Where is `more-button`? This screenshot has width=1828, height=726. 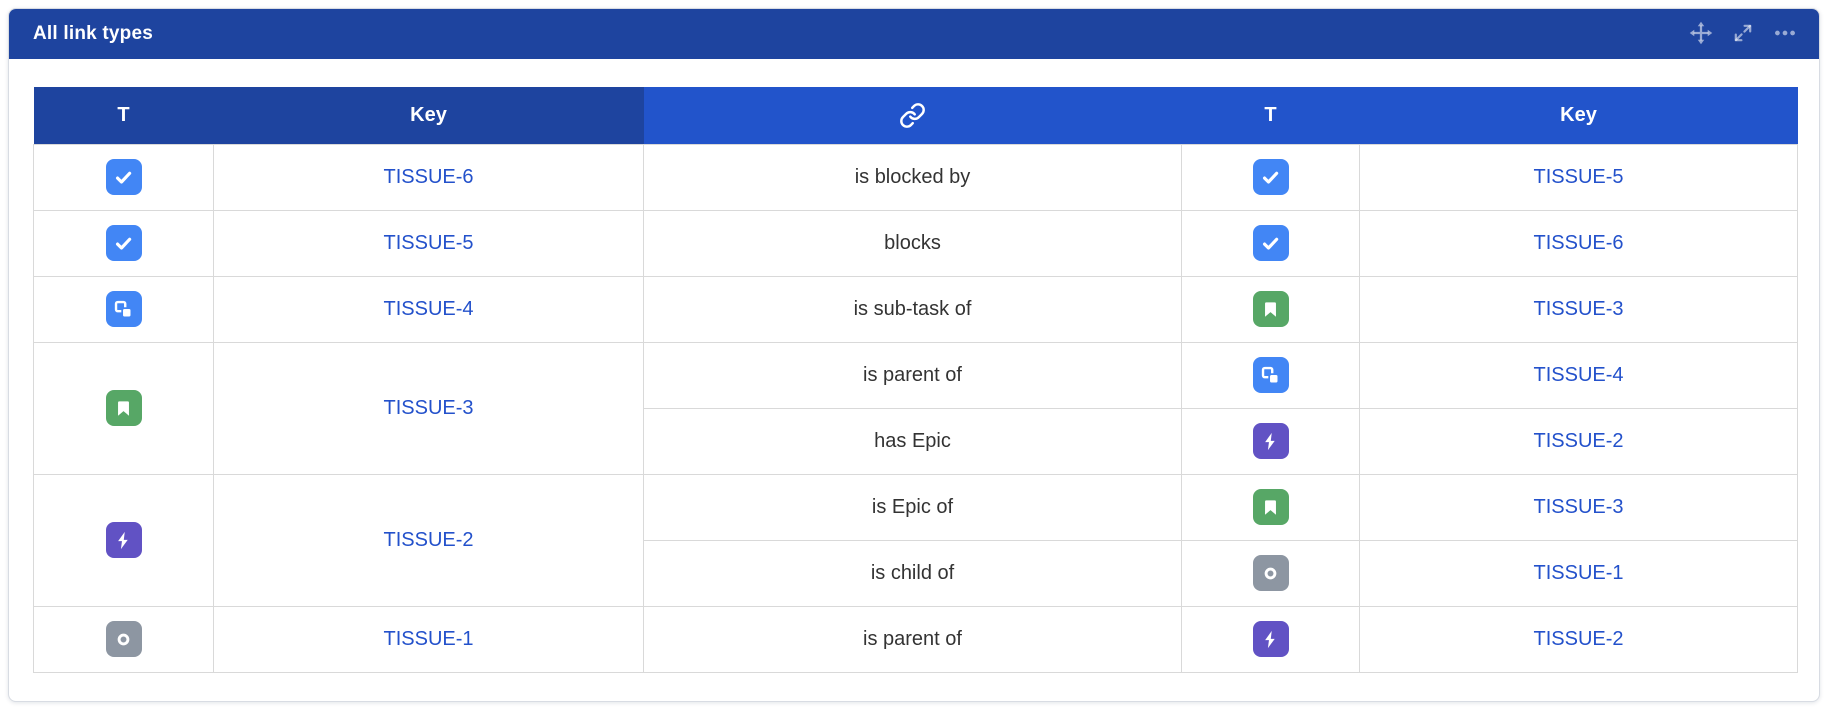
more-button is located at coordinates (1785, 34).